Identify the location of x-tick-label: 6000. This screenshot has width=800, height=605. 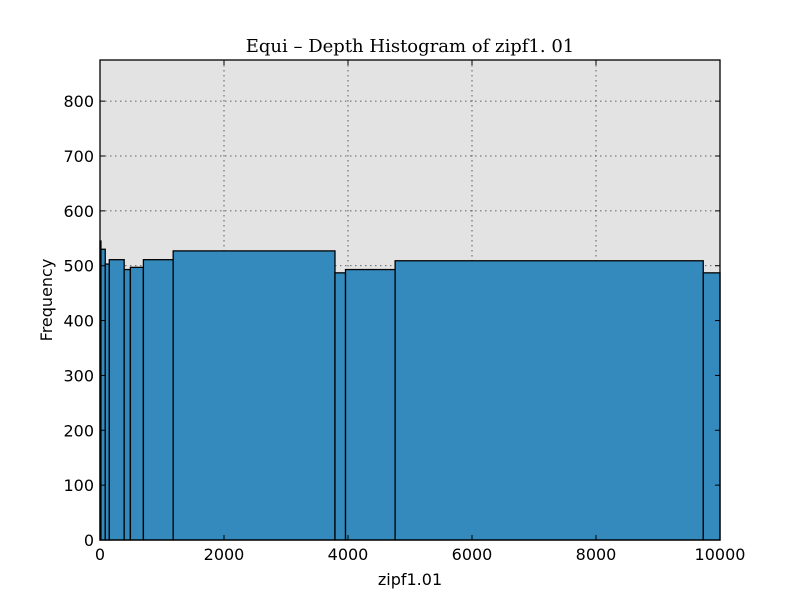
(472, 554).